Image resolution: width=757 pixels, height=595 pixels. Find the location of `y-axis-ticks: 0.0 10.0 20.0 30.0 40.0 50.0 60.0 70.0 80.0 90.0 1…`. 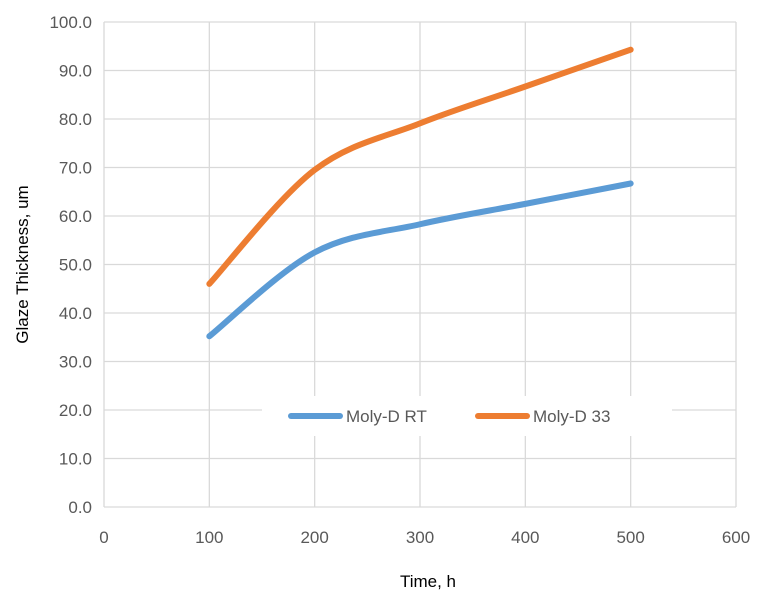

y-axis-ticks: 0.0 10.0 20.0 30.0 40.0 50.0 60.0 70.0 80.0 90.0 1… is located at coordinates (70, 265).